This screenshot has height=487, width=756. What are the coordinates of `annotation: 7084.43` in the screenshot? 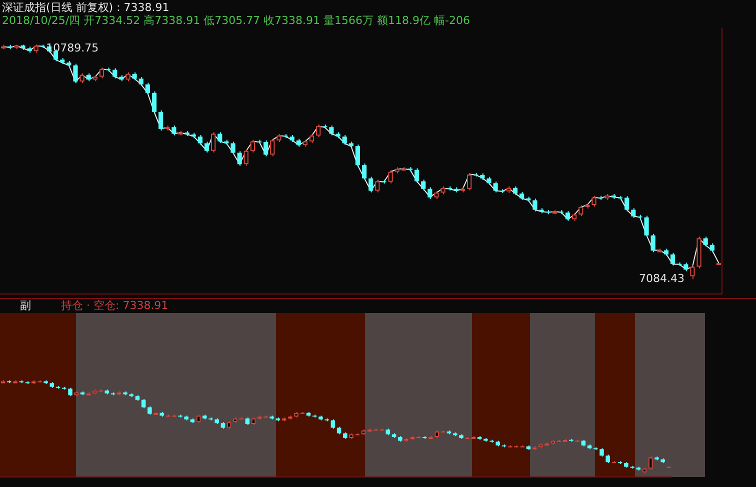 It's located at (661, 279).